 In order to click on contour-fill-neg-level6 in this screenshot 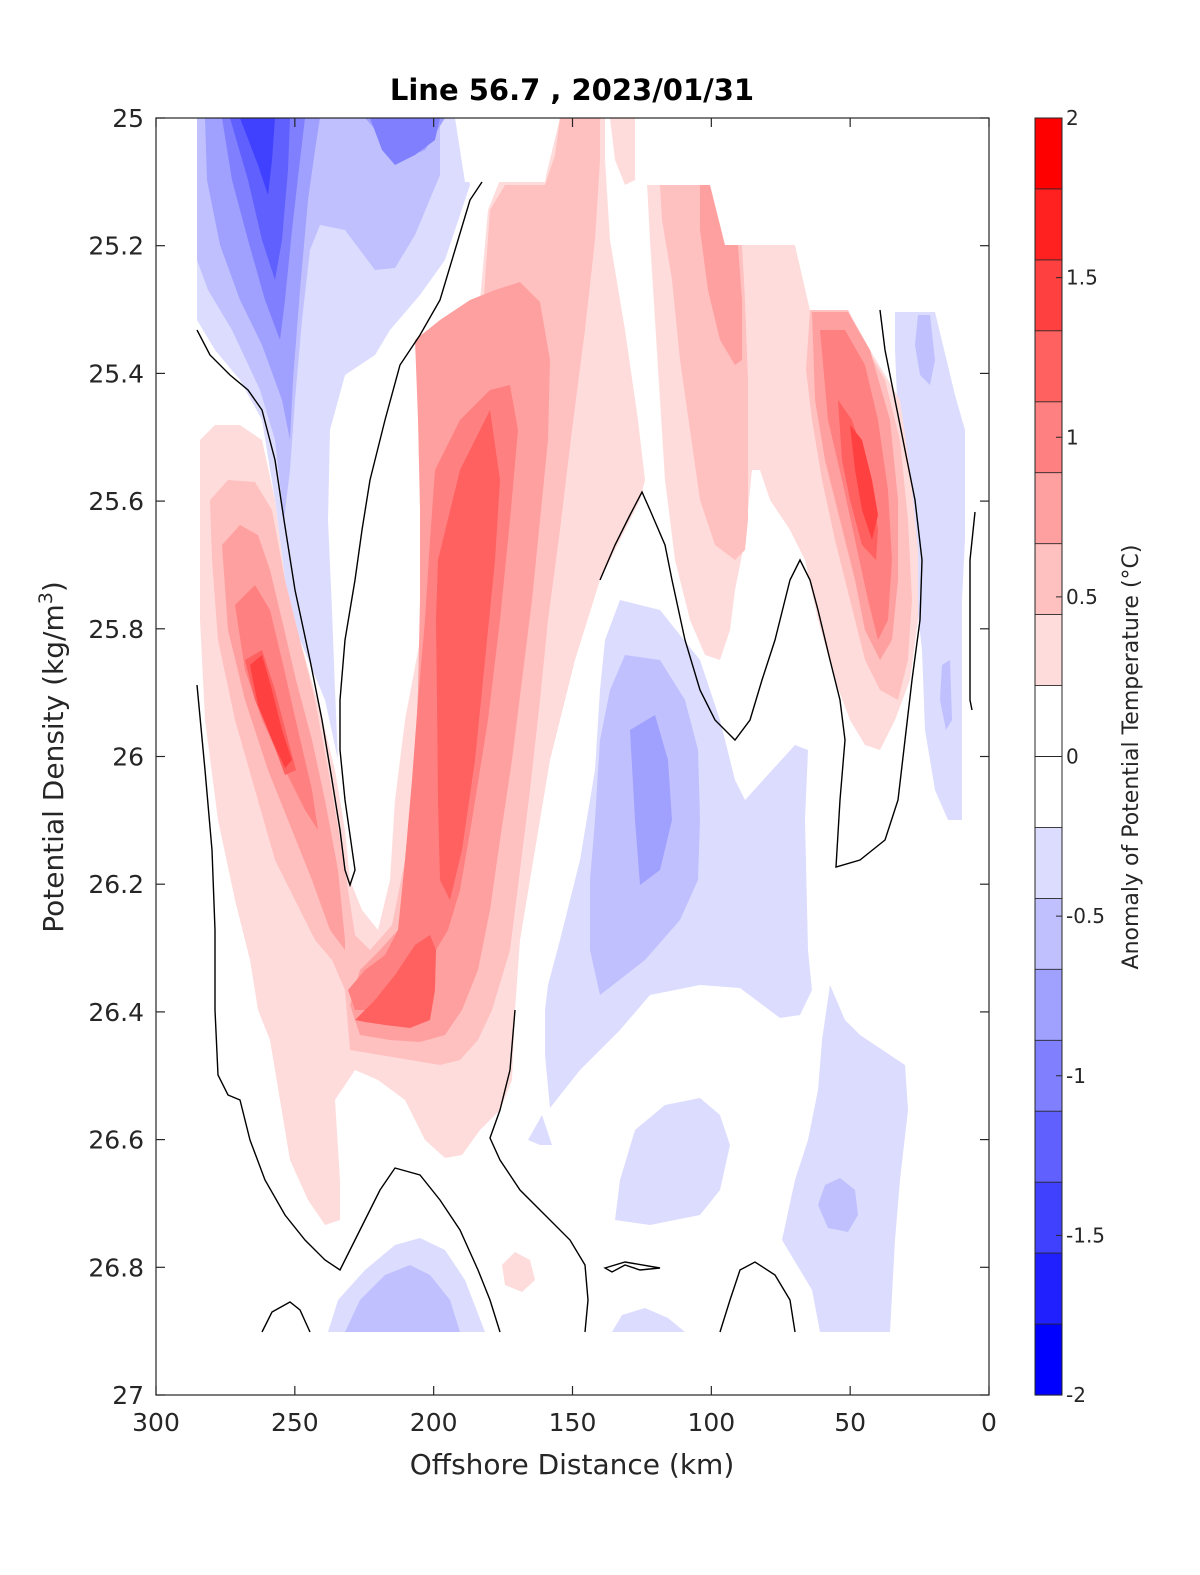, I will do `click(257, 156)`.